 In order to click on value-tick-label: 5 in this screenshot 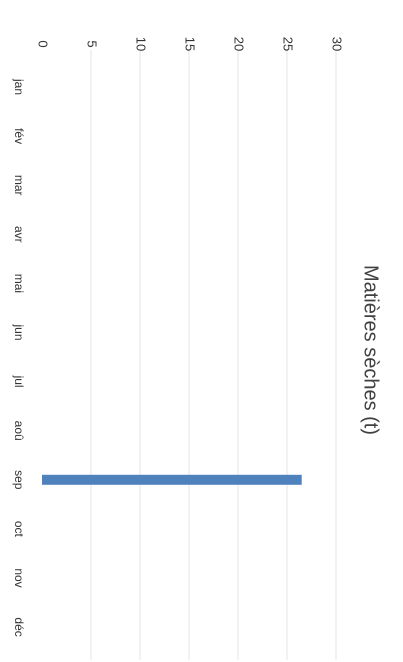, I will do `click(92, 43)`.